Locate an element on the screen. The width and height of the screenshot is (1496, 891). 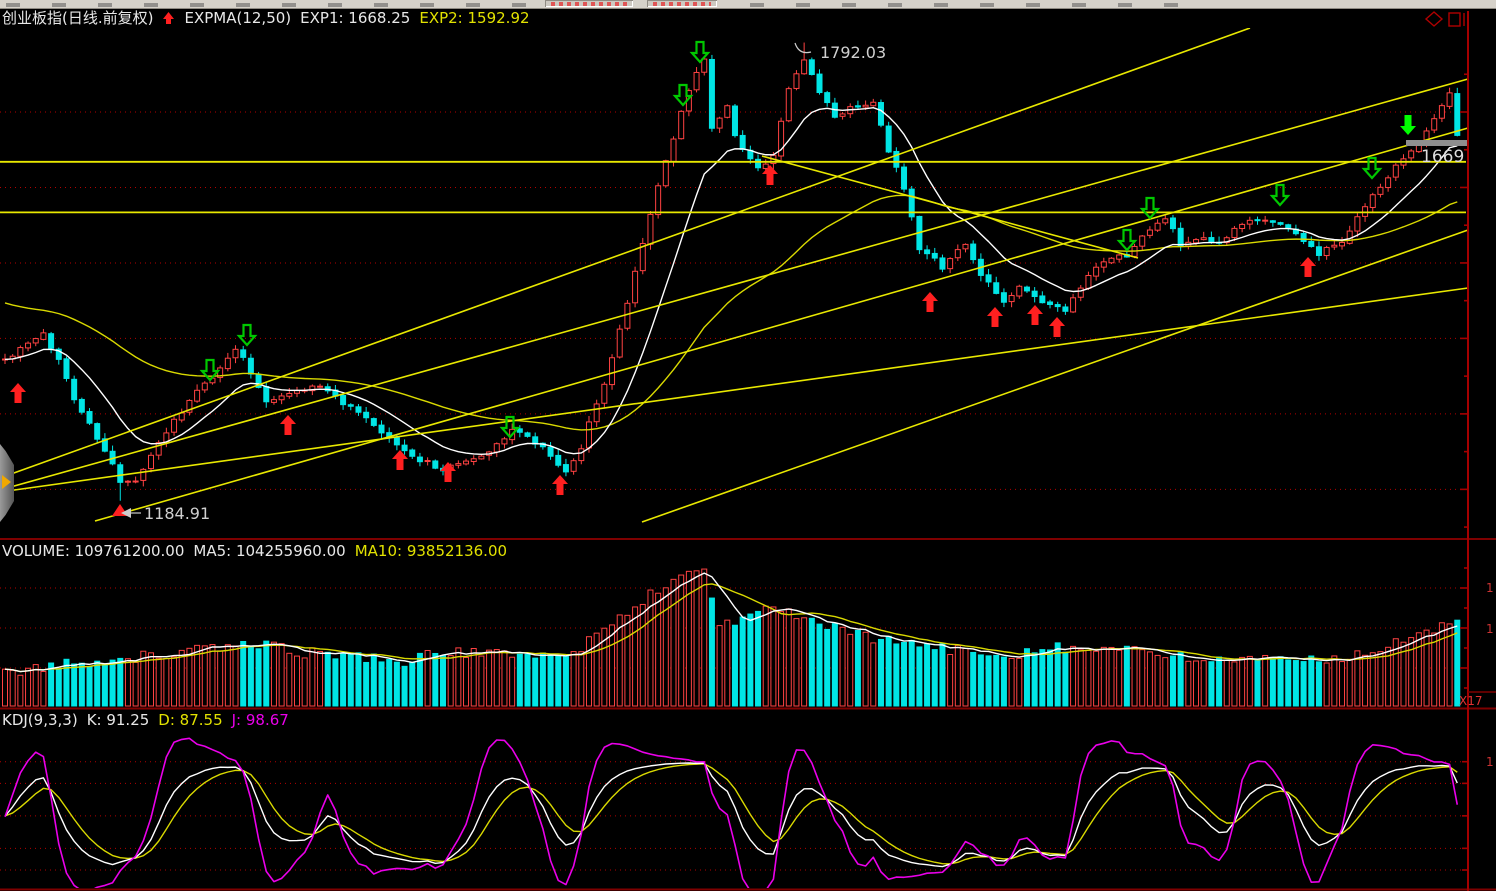
expma-up-arrow-icon is located at coordinates (168, 20).